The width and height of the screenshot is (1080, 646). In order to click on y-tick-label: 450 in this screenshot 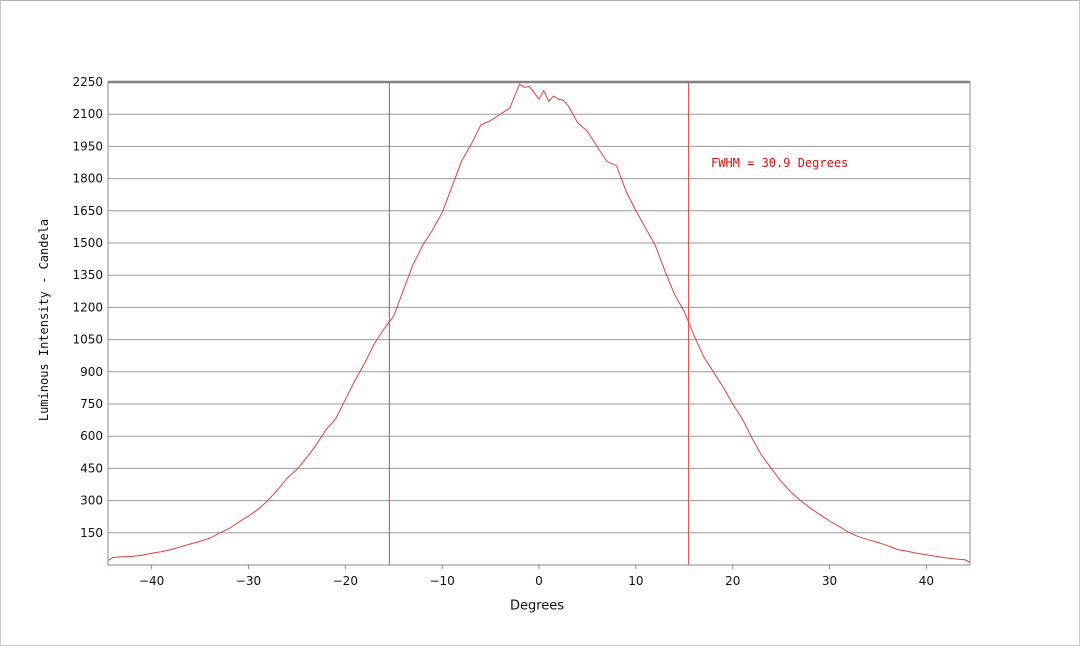, I will do `click(91, 468)`.